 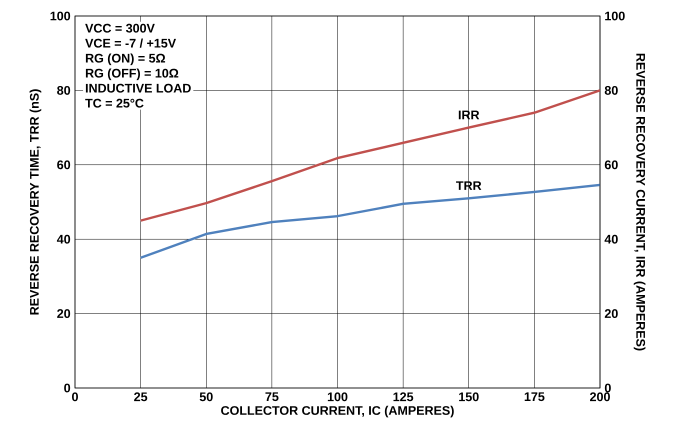 I want to click on y2-tick-label: 40, so click(x=611, y=239).